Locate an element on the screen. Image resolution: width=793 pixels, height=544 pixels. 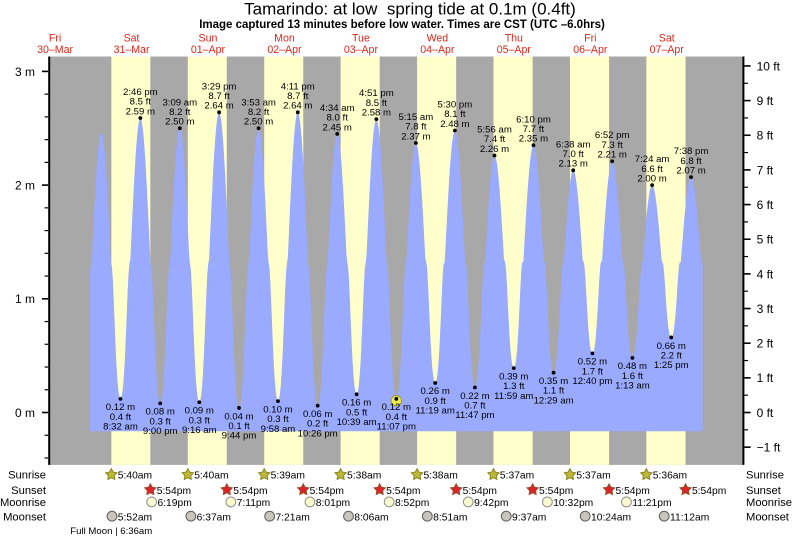
svg-text: 07–Apr is located at coordinates (667, 50).